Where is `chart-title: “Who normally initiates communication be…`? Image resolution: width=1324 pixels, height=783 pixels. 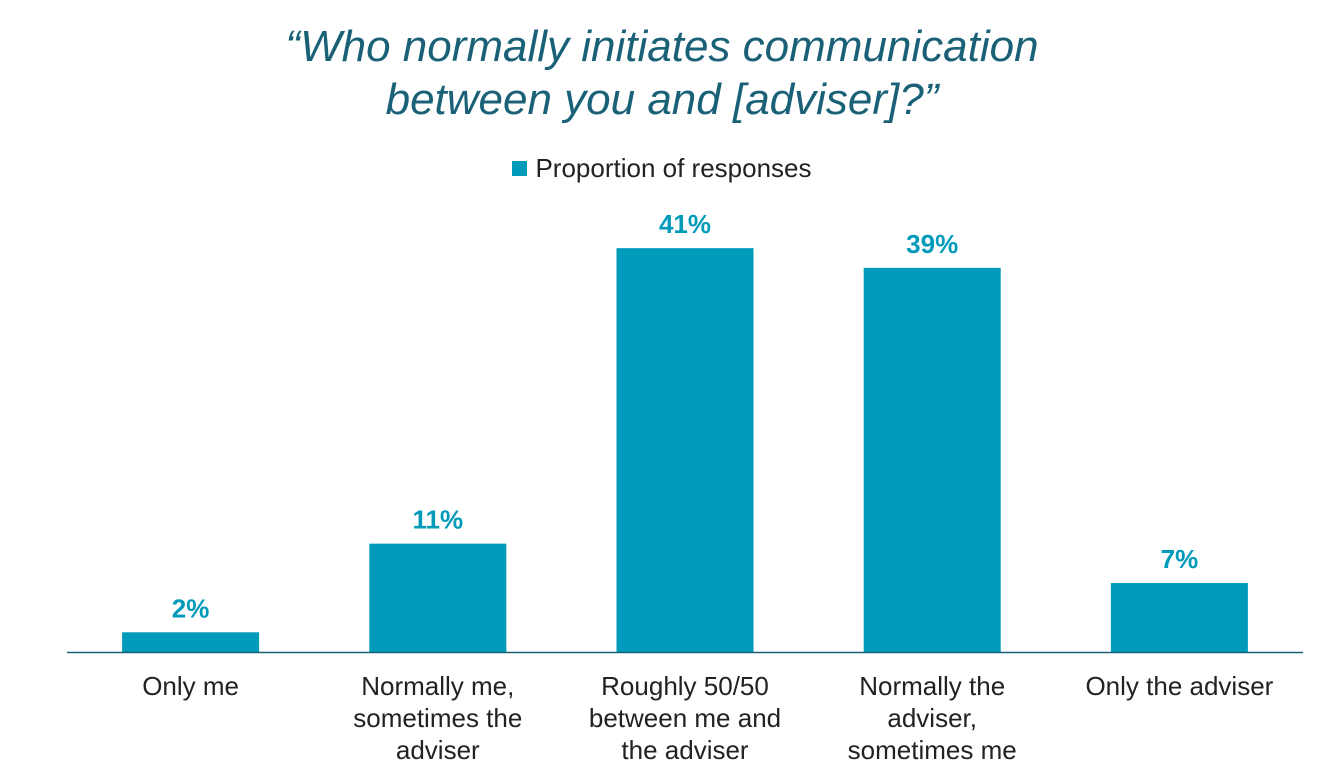
chart-title: “Who normally initiates communication be… is located at coordinates (662, 73).